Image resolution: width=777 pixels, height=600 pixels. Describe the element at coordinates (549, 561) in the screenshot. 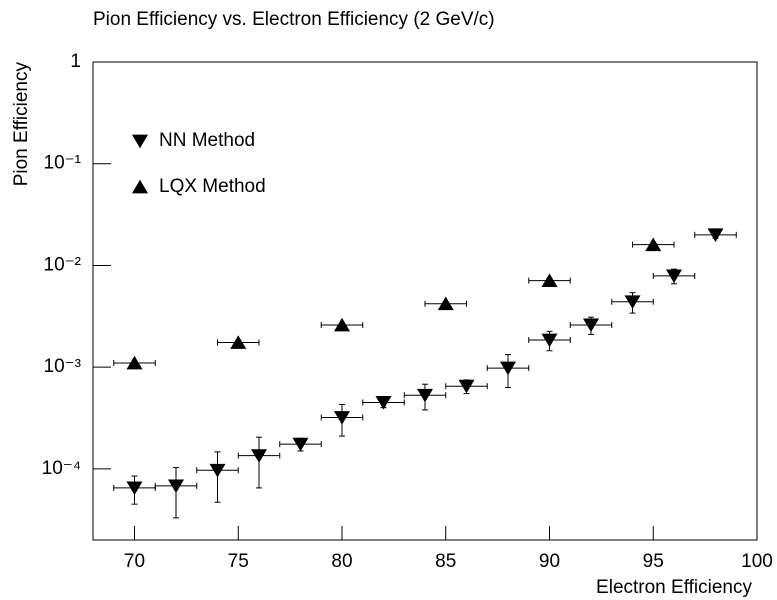

I see `x-tick-label: 90` at that location.